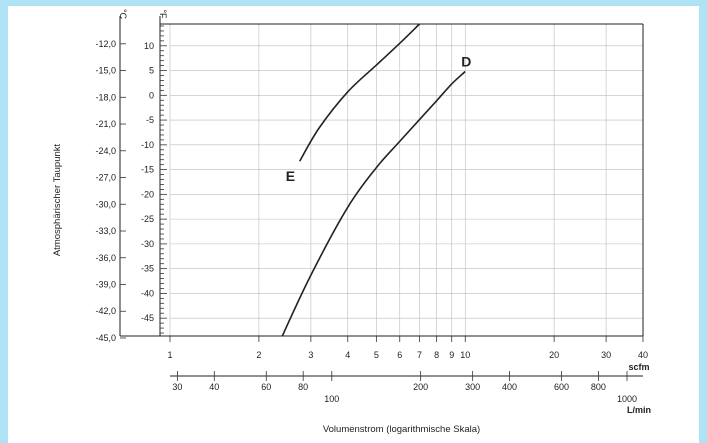 The height and width of the screenshot is (443, 707). What do you see at coordinates (105, 178) in the screenshot?
I see `celsius-tick-label: -27,0` at bounding box center [105, 178].